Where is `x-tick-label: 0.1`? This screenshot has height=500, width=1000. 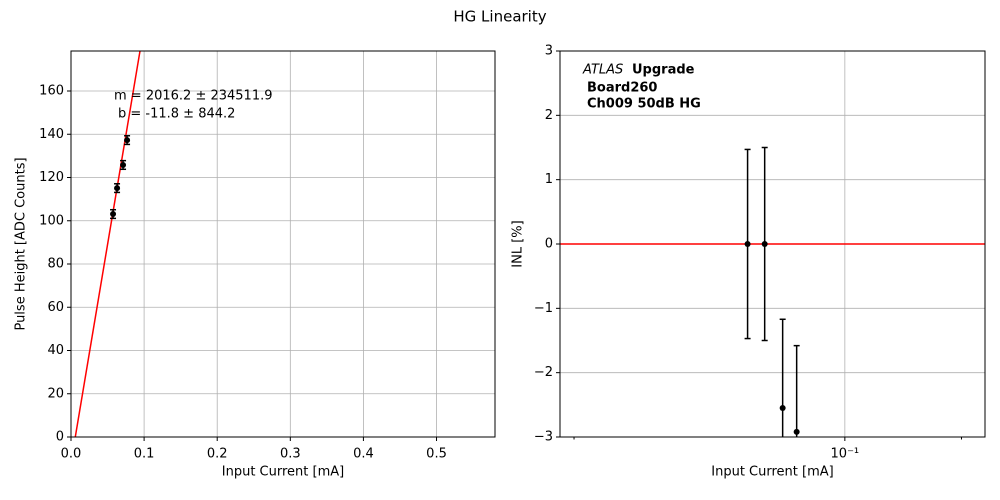
x-tick-label: 0.1 is located at coordinates (144, 454).